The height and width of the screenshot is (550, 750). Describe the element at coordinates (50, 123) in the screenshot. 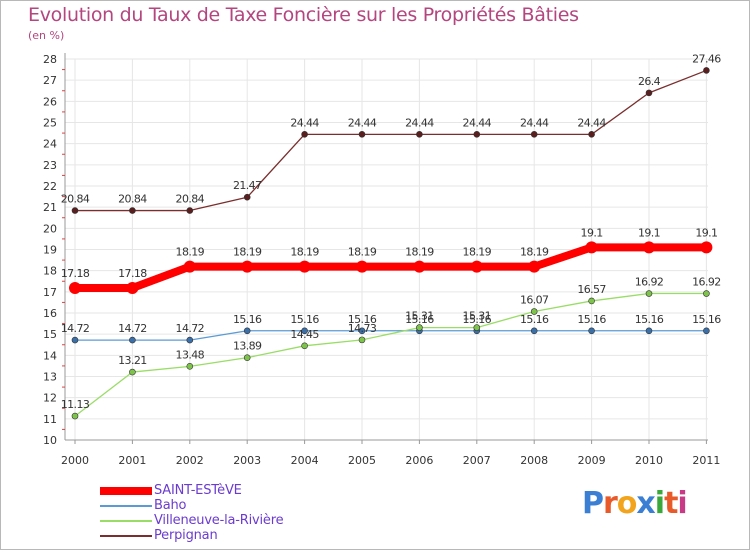

I see `y-tick-label: 25` at that location.